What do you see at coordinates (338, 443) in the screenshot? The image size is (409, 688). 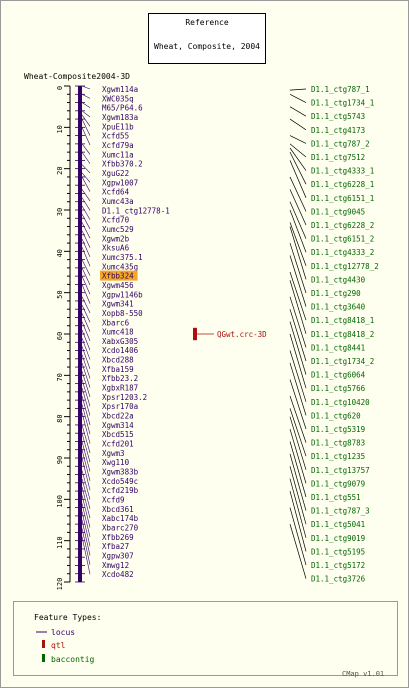 I see `contig-label: D1.1_ctg8783` at bounding box center [338, 443].